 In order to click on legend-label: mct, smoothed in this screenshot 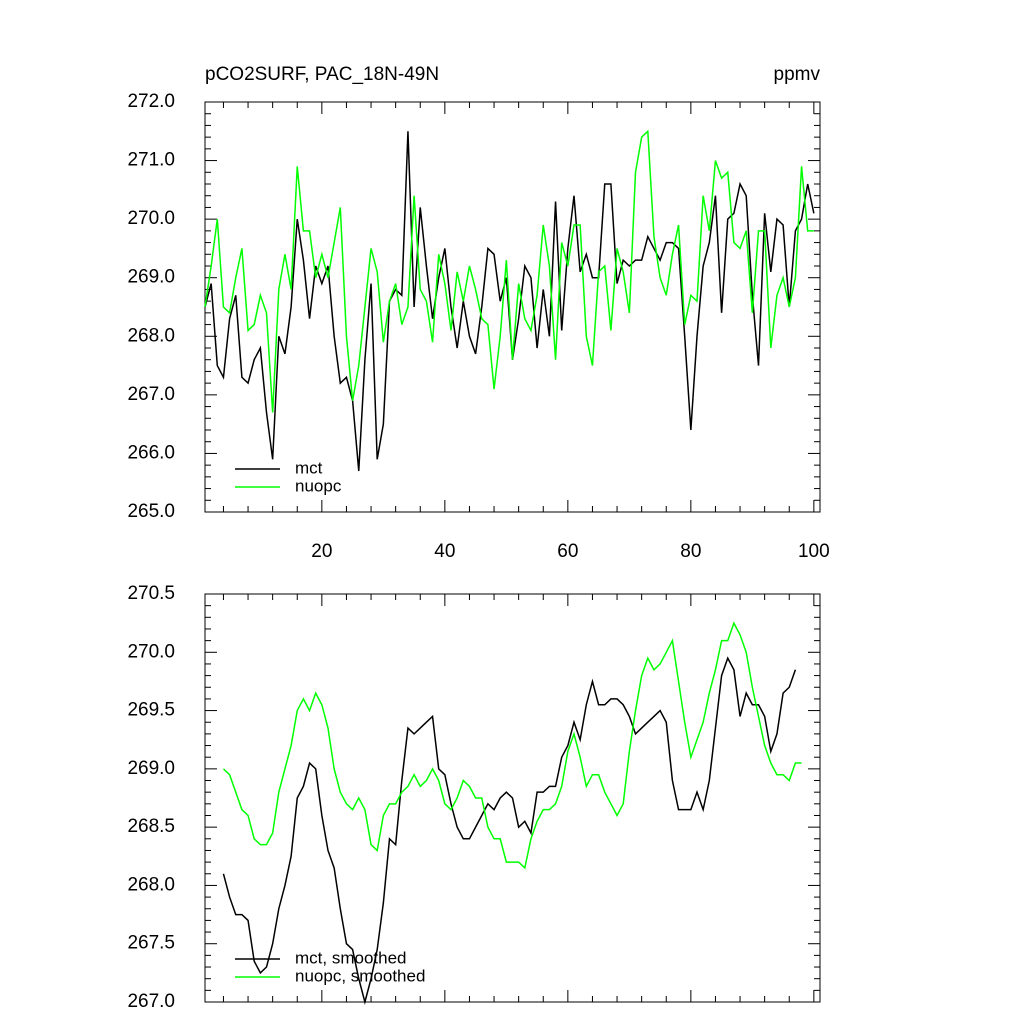, I will do `click(351, 957)`.